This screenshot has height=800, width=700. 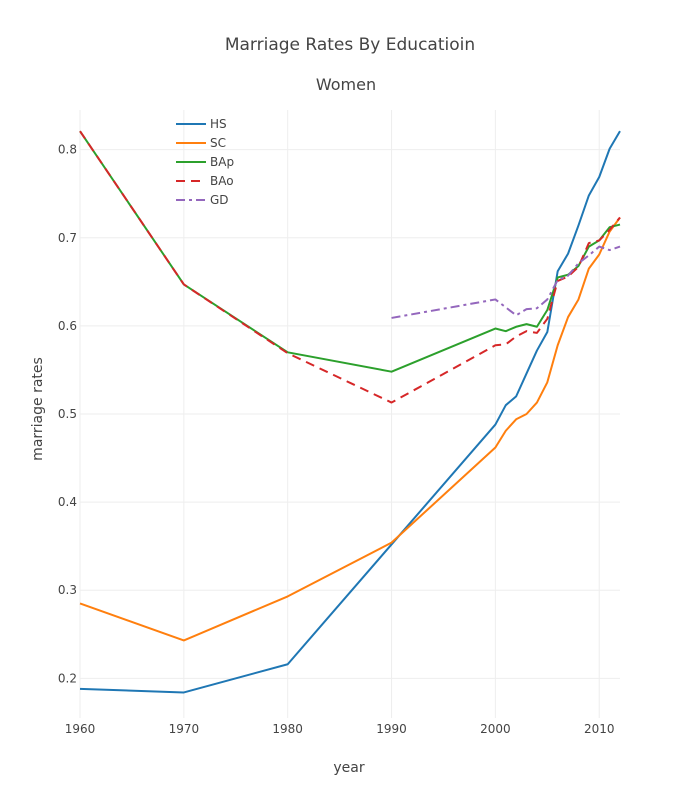 I want to click on legend-label-gd: GD, so click(x=219, y=200).